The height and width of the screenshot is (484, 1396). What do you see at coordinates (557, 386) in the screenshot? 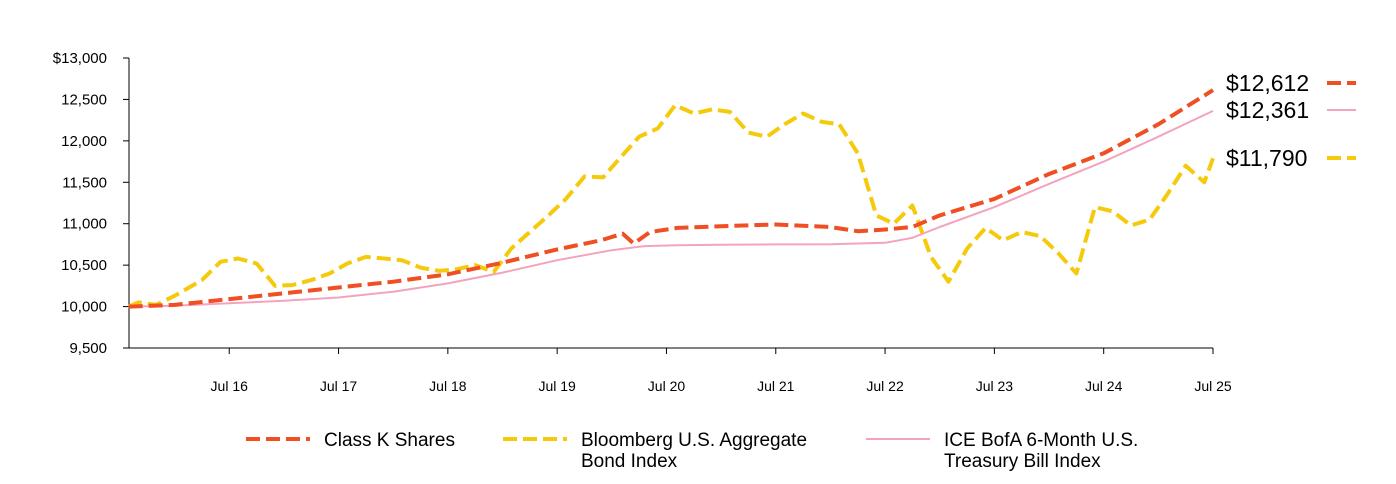
I see `x-tick-label: Jul 19` at bounding box center [557, 386].